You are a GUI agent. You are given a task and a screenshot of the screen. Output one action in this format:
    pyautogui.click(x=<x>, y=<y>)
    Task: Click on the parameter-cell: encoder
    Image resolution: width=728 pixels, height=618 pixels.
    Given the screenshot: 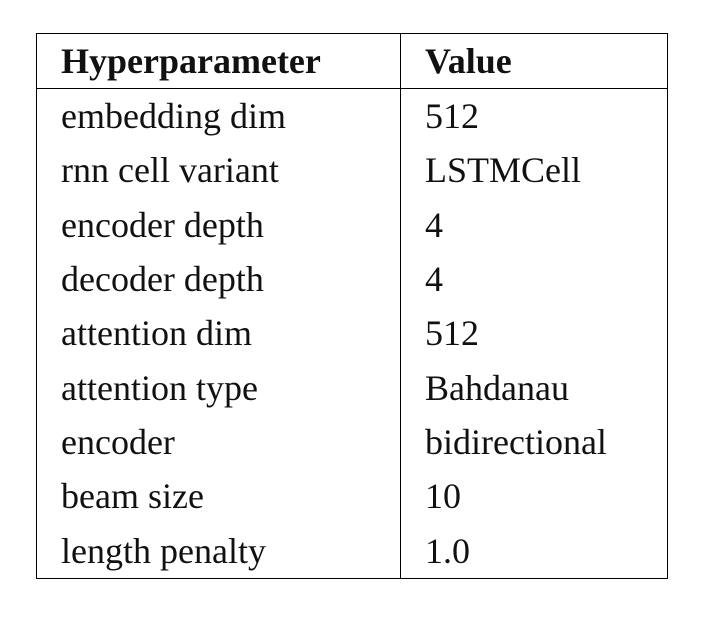 What is the action you would take?
    pyautogui.click(x=218, y=442)
    